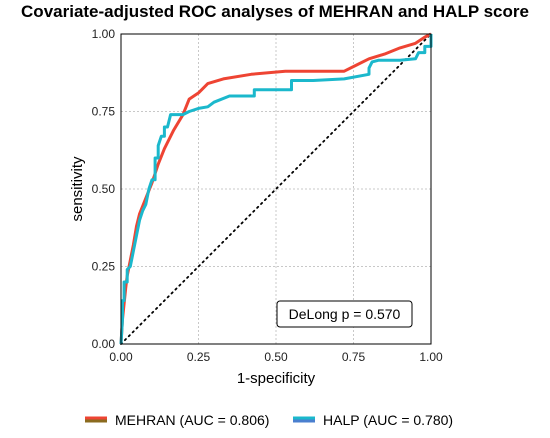 This screenshot has width=550, height=438. I want to click on x-tick-label: 0.00, so click(121, 357).